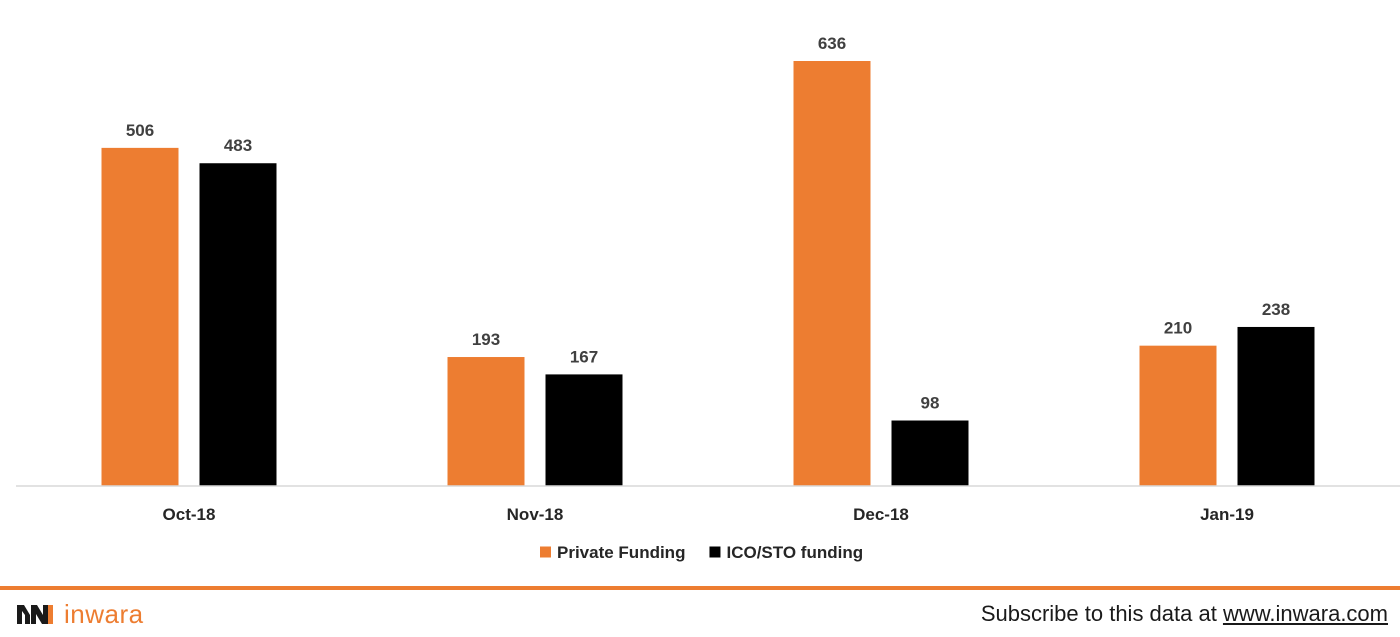 Image resolution: width=1400 pixels, height=637 pixels. Describe the element at coordinates (104, 614) in the screenshot. I see `brand-name: inwara` at that location.